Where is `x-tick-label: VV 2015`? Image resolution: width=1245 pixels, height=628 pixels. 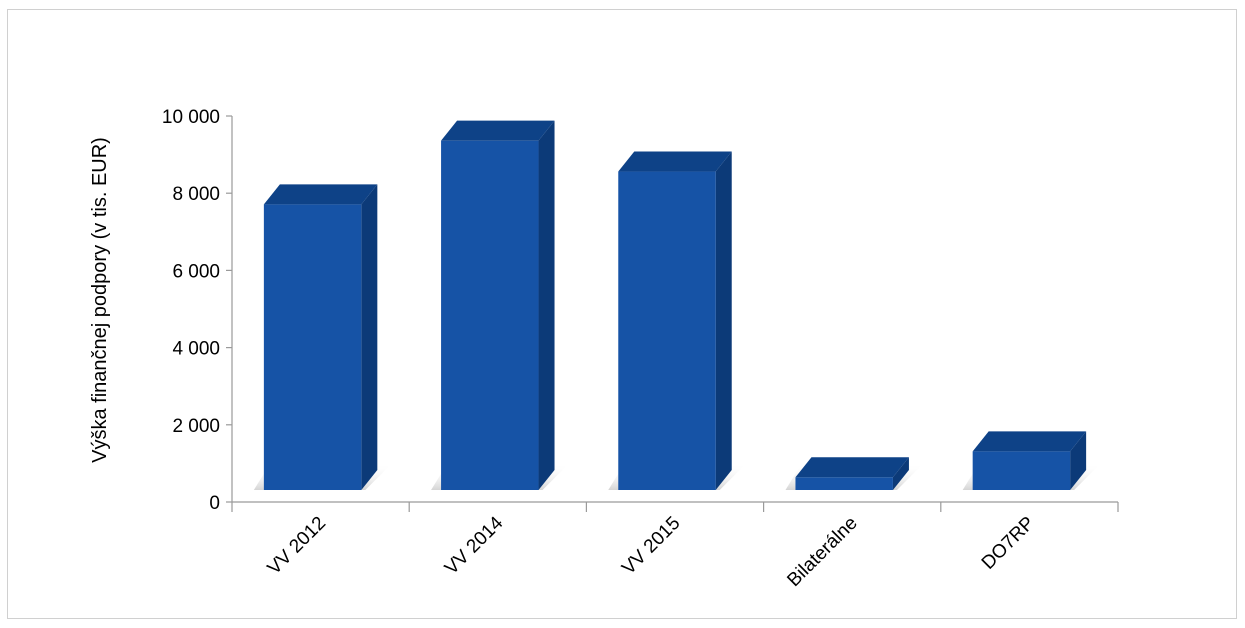 x-tick-label: VV 2015 is located at coordinates (651, 546).